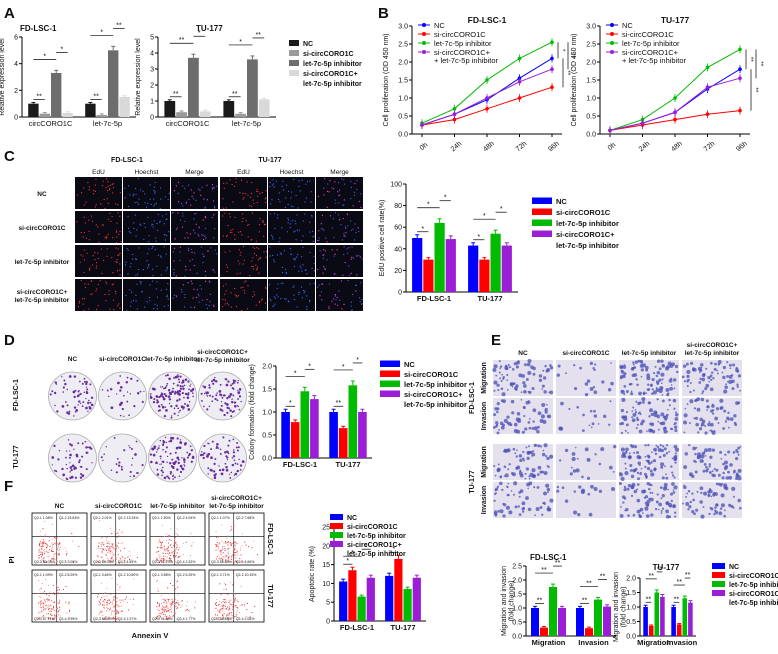 This screenshot has height=654, width=778. What do you see at coordinates (374, 545) in the screenshot?
I see `legend-label: si-circCORO1C+` at bounding box center [374, 545].